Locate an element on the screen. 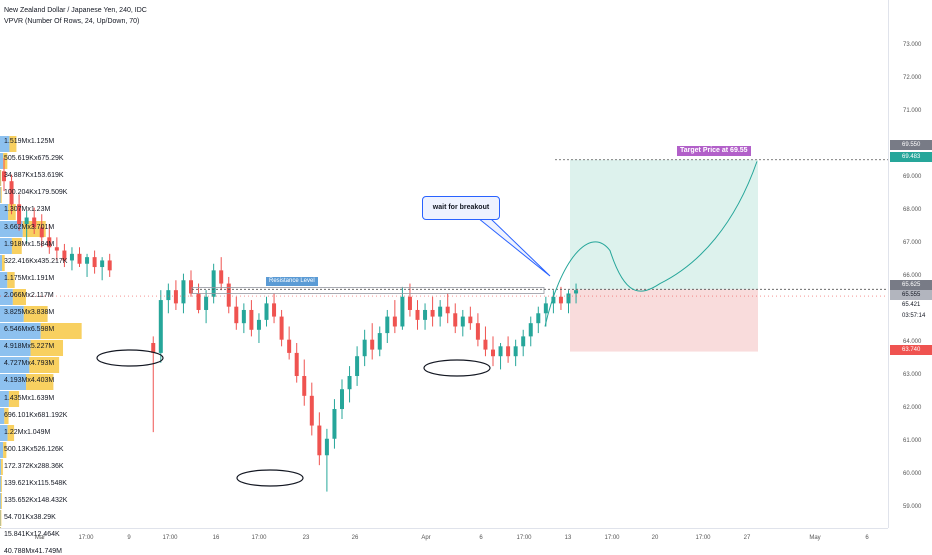 The image size is (932, 555). price-tick: 61.000 is located at coordinates (912, 441).